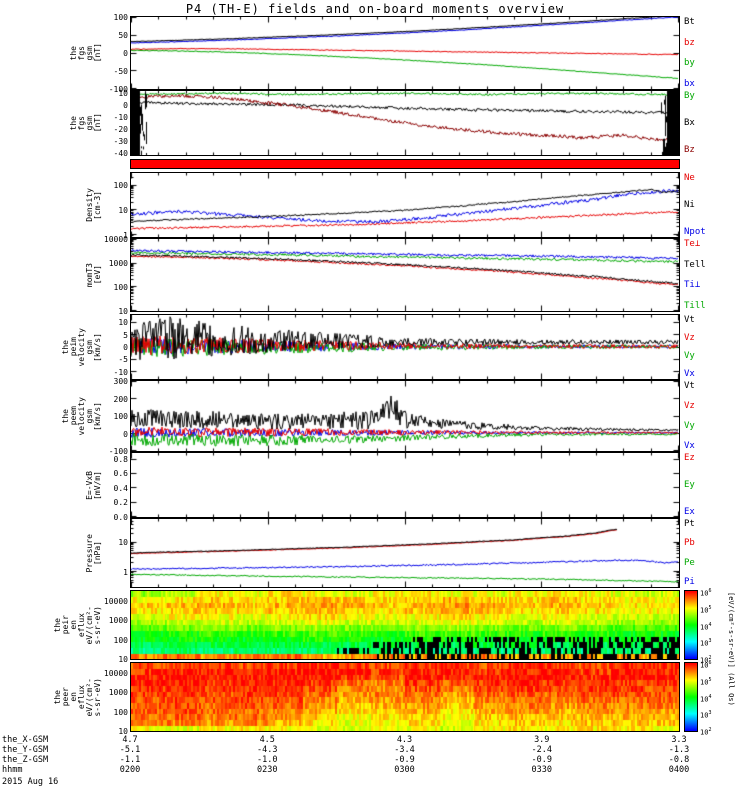 The width and height of the screenshot is (750, 800). Describe the element at coordinates (130, 760) in the screenshot. I see `x-annot-value: -1.1` at that location.